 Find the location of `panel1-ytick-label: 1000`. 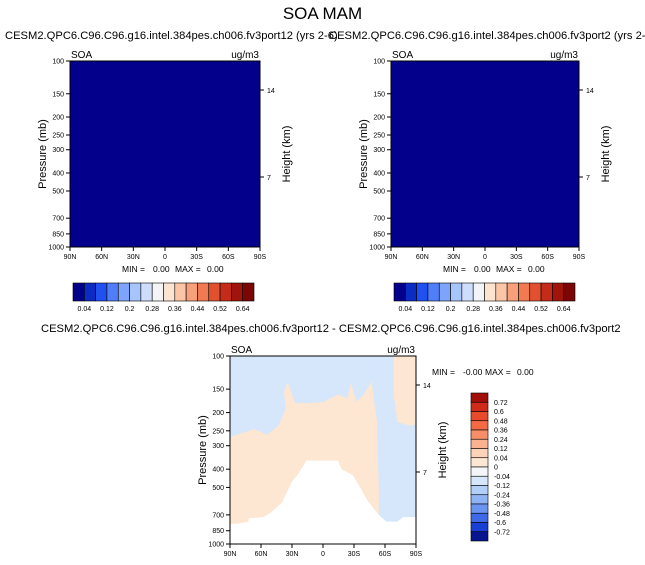

panel1-ytick-label: 1000 is located at coordinates (56, 248).